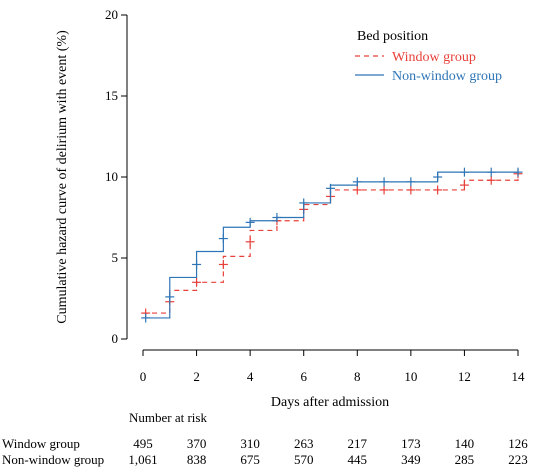 This screenshot has height=467, width=536. I want to click on x-tick-label: 12, so click(464, 376).